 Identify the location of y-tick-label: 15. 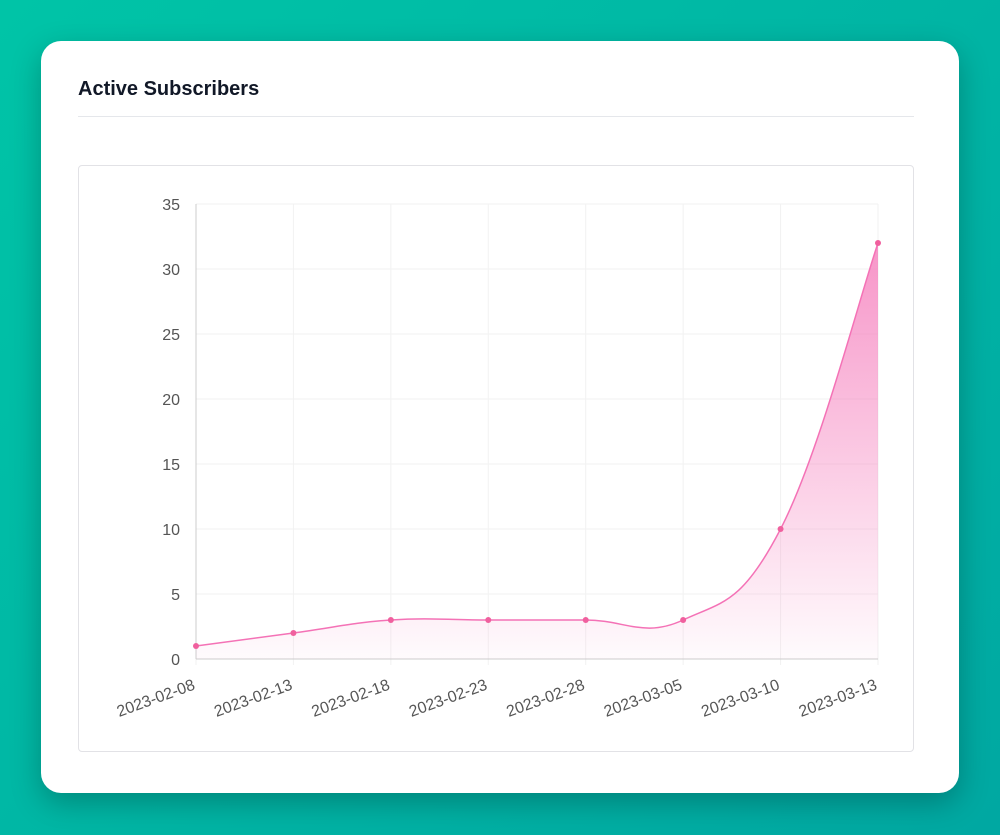
(171, 465).